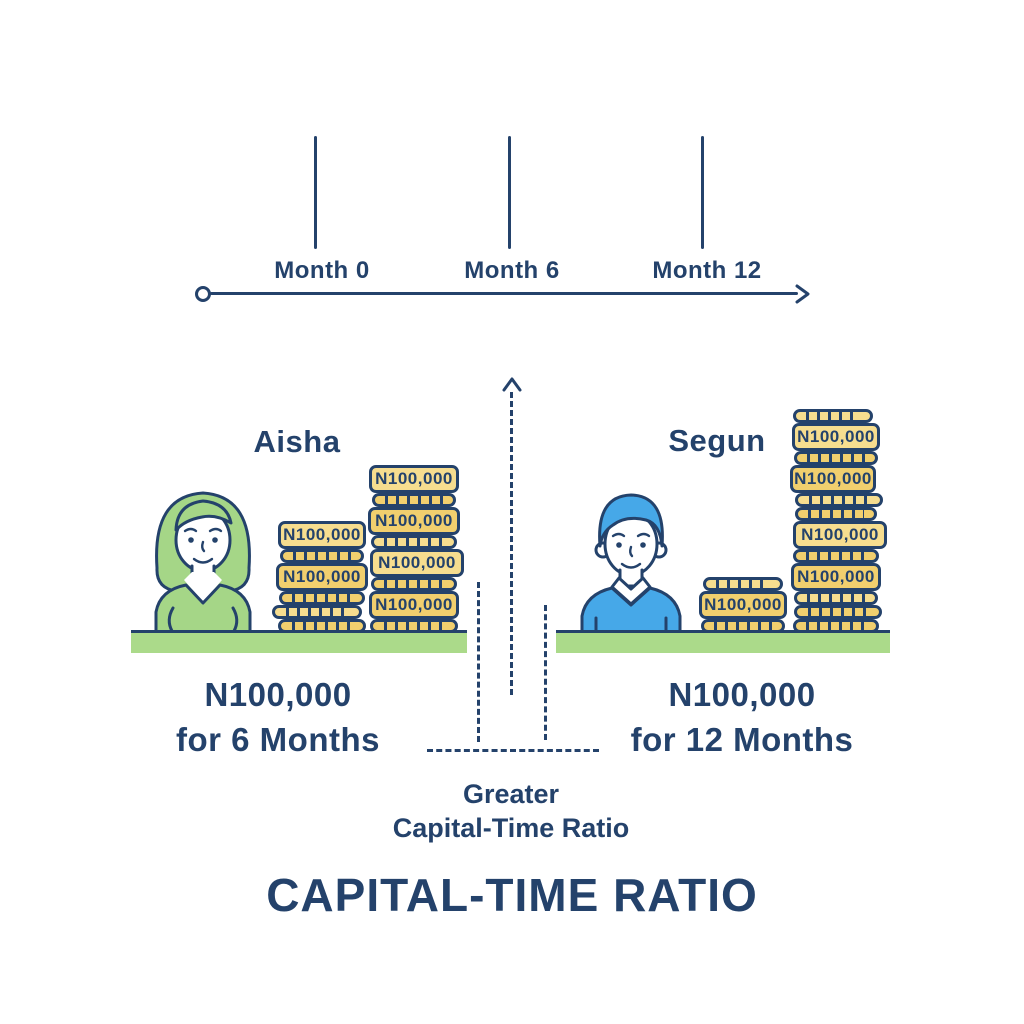 The image size is (1024, 1024). I want to click on timeline-axis, so click(504, 293).